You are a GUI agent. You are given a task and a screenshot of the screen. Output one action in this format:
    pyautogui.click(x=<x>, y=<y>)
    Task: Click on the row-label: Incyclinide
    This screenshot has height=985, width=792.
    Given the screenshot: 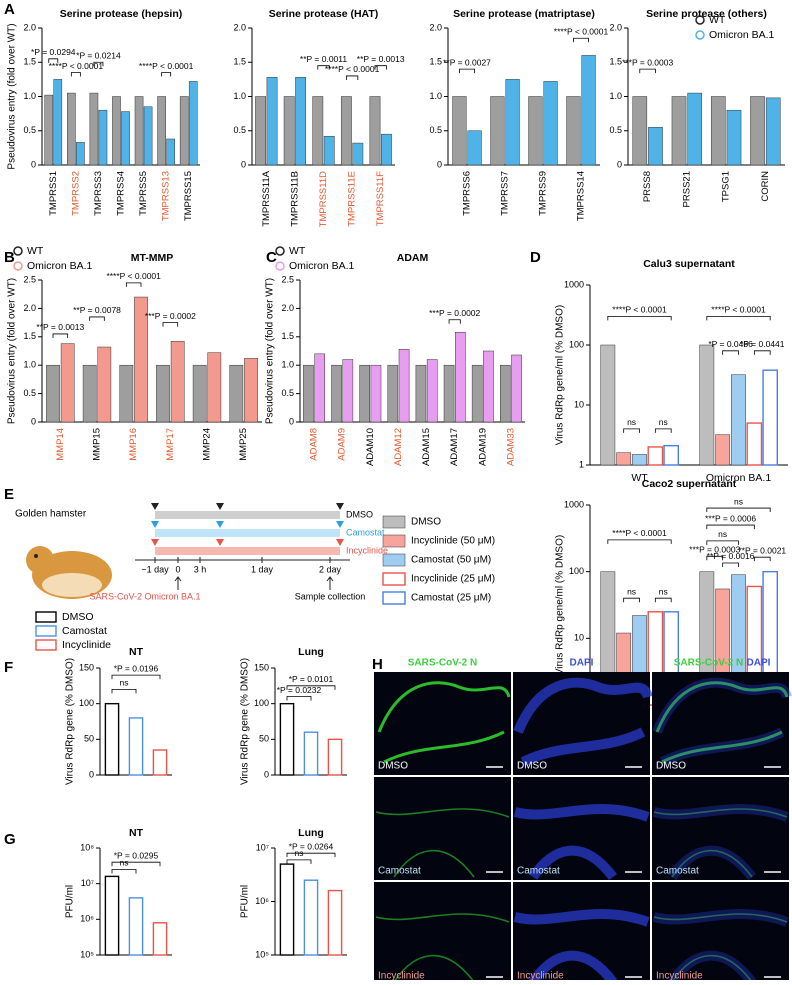 What is the action you would take?
    pyautogui.click(x=540, y=975)
    